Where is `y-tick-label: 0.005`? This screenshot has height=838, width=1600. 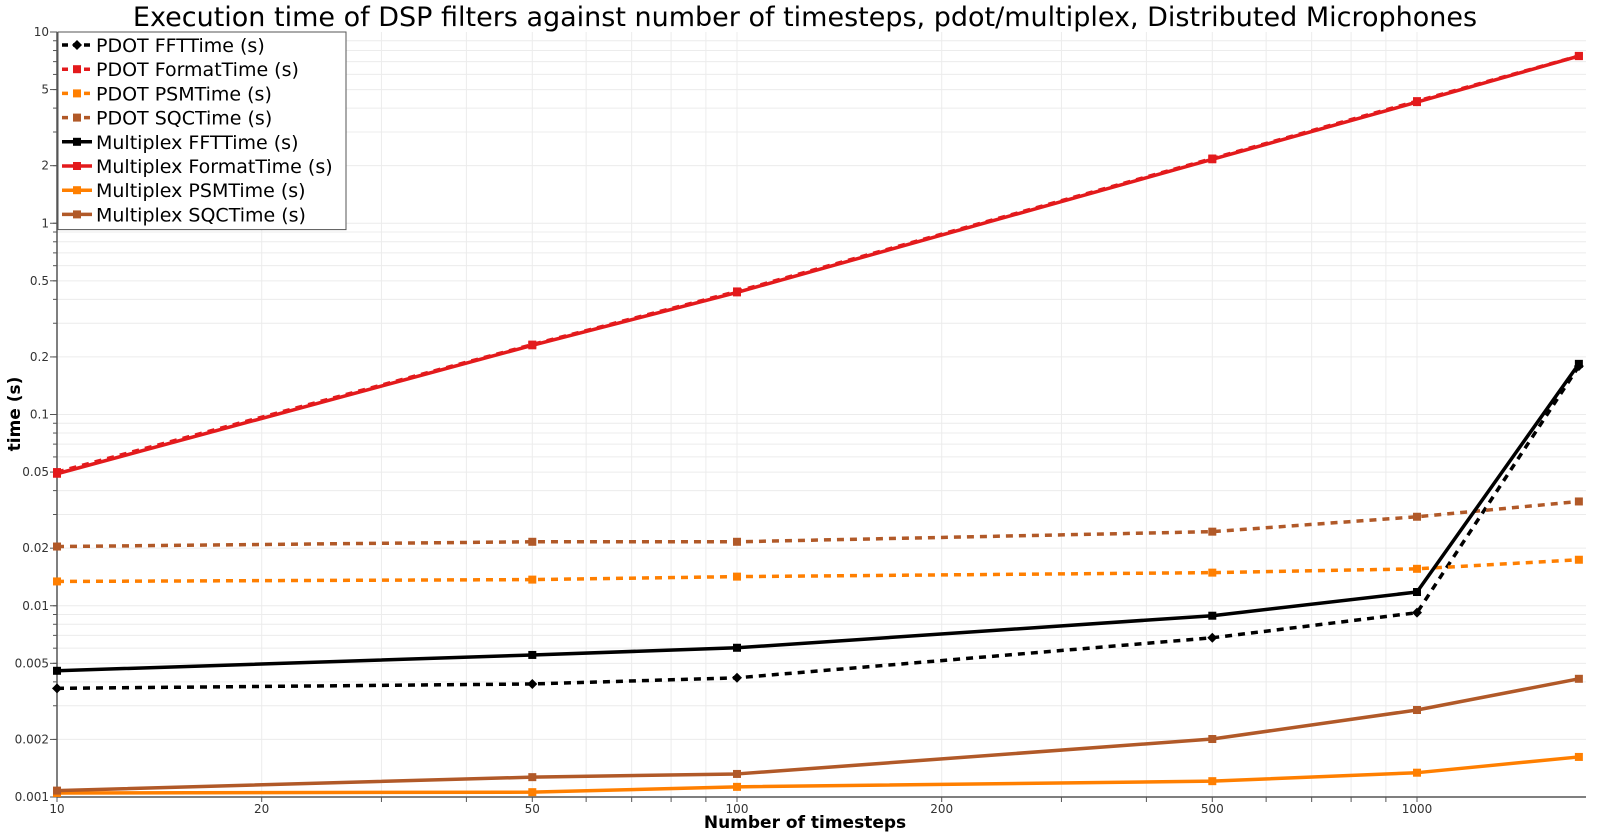
y-tick-label: 0.005 is located at coordinates (32, 663).